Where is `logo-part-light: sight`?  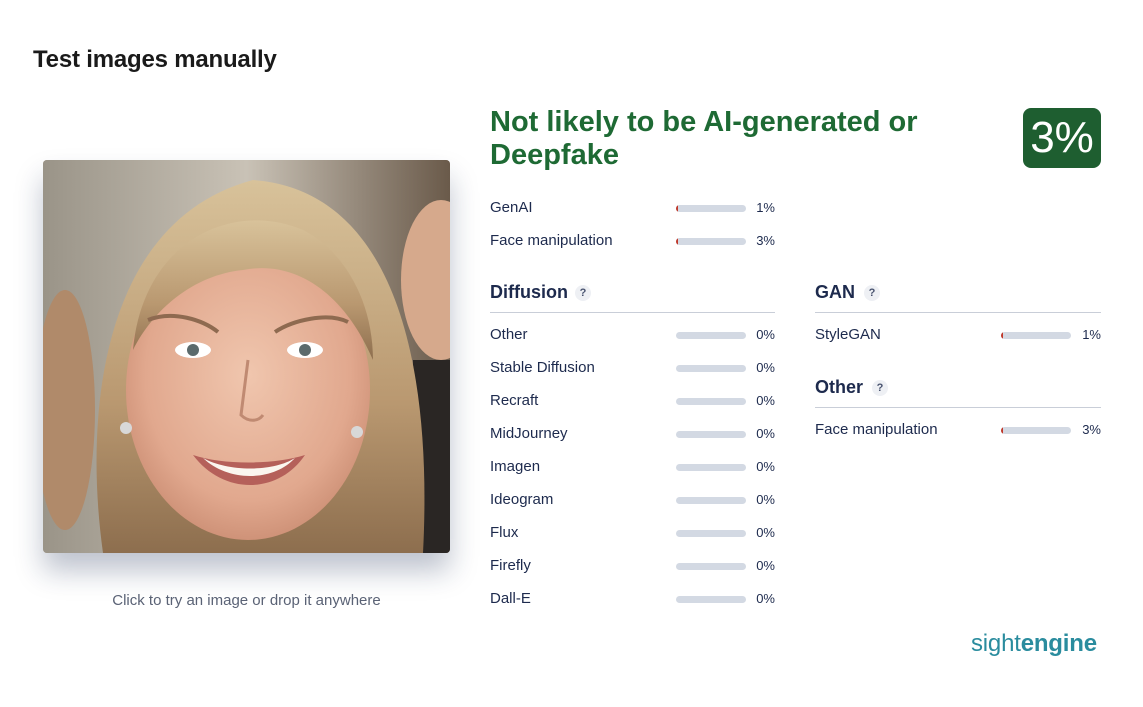 logo-part-light: sight is located at coordinates (996, 643).